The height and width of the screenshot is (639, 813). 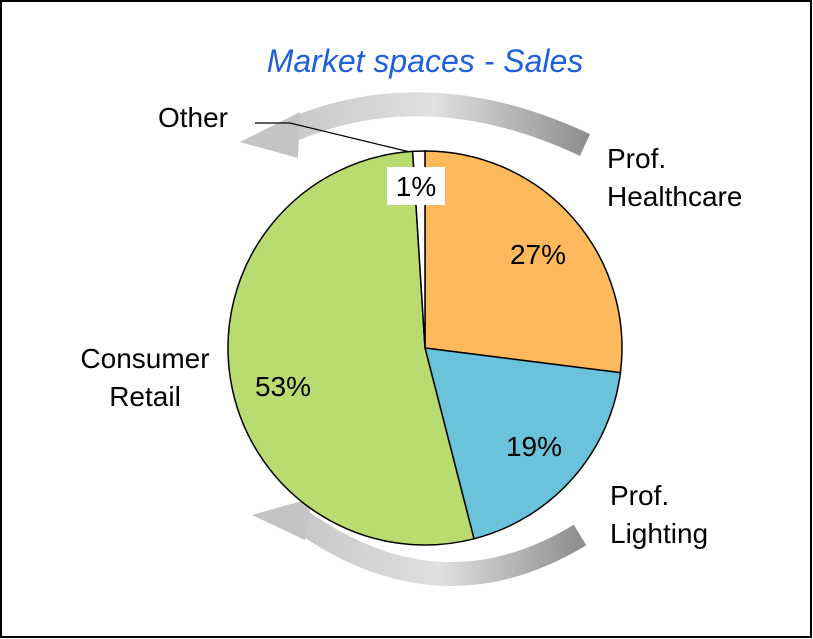 I want to click on category-label: Other, so click(x=192, y=117).